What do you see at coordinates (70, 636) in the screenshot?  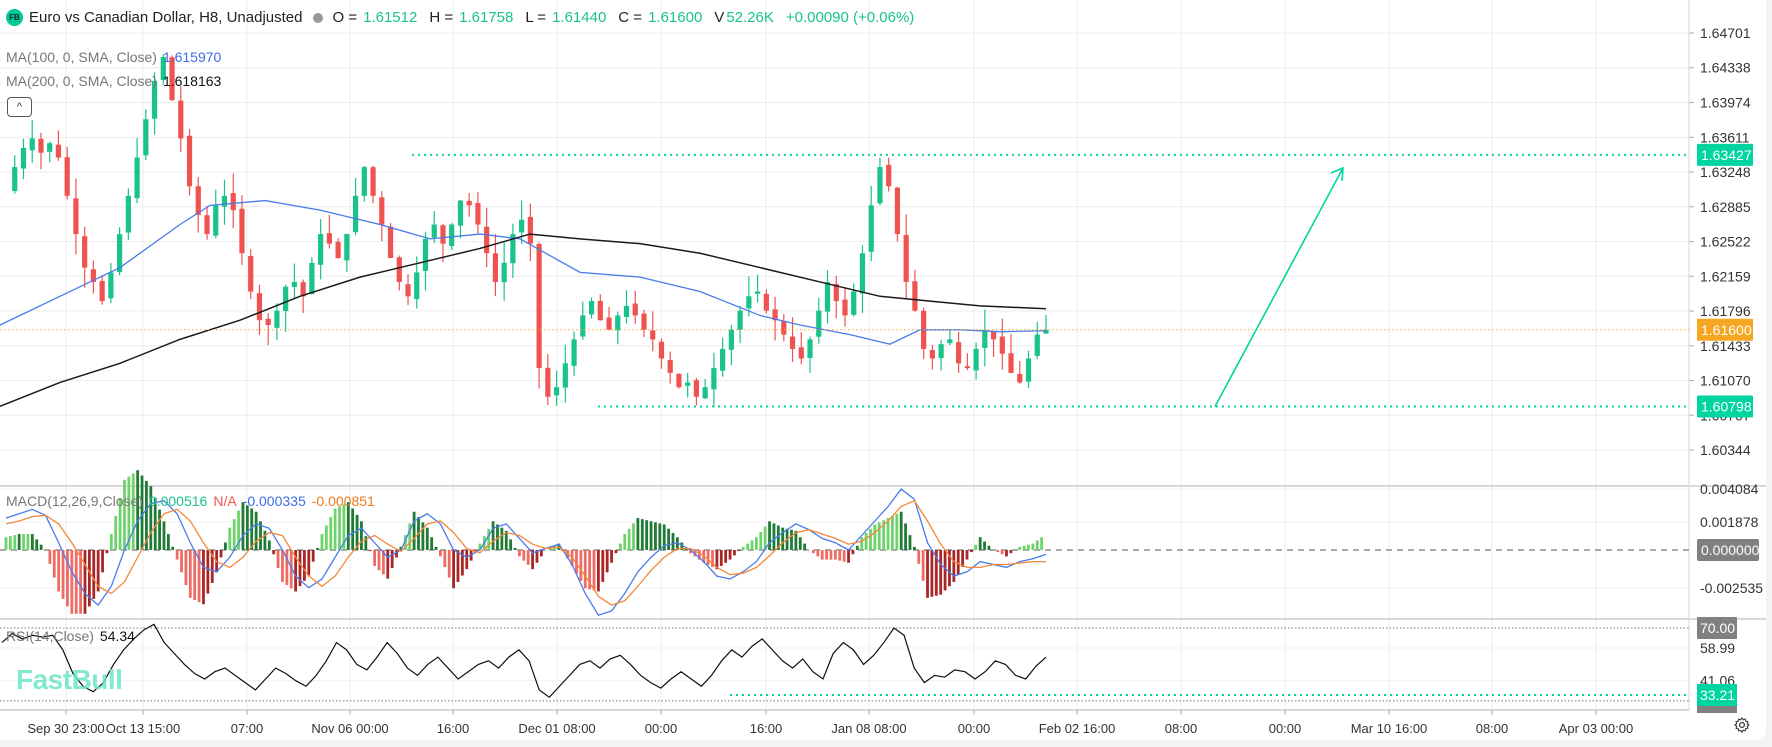 I see `rsi-legend: RSI(14,Close) 54.34` at bounding box center [70, 636].